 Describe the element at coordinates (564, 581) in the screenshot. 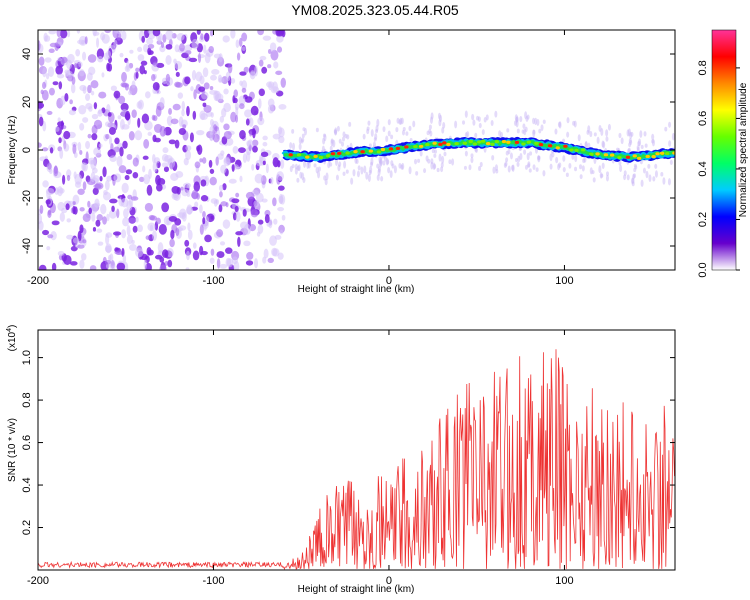

I see `snr-x-tick-label: 100` at that location.